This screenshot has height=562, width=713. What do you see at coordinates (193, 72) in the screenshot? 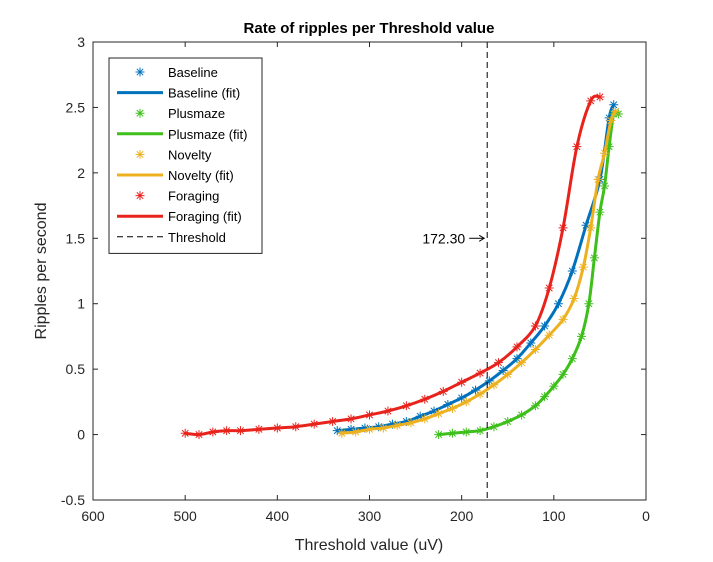
I see `legend-label: Baseline` at bounding box center [193, 72].